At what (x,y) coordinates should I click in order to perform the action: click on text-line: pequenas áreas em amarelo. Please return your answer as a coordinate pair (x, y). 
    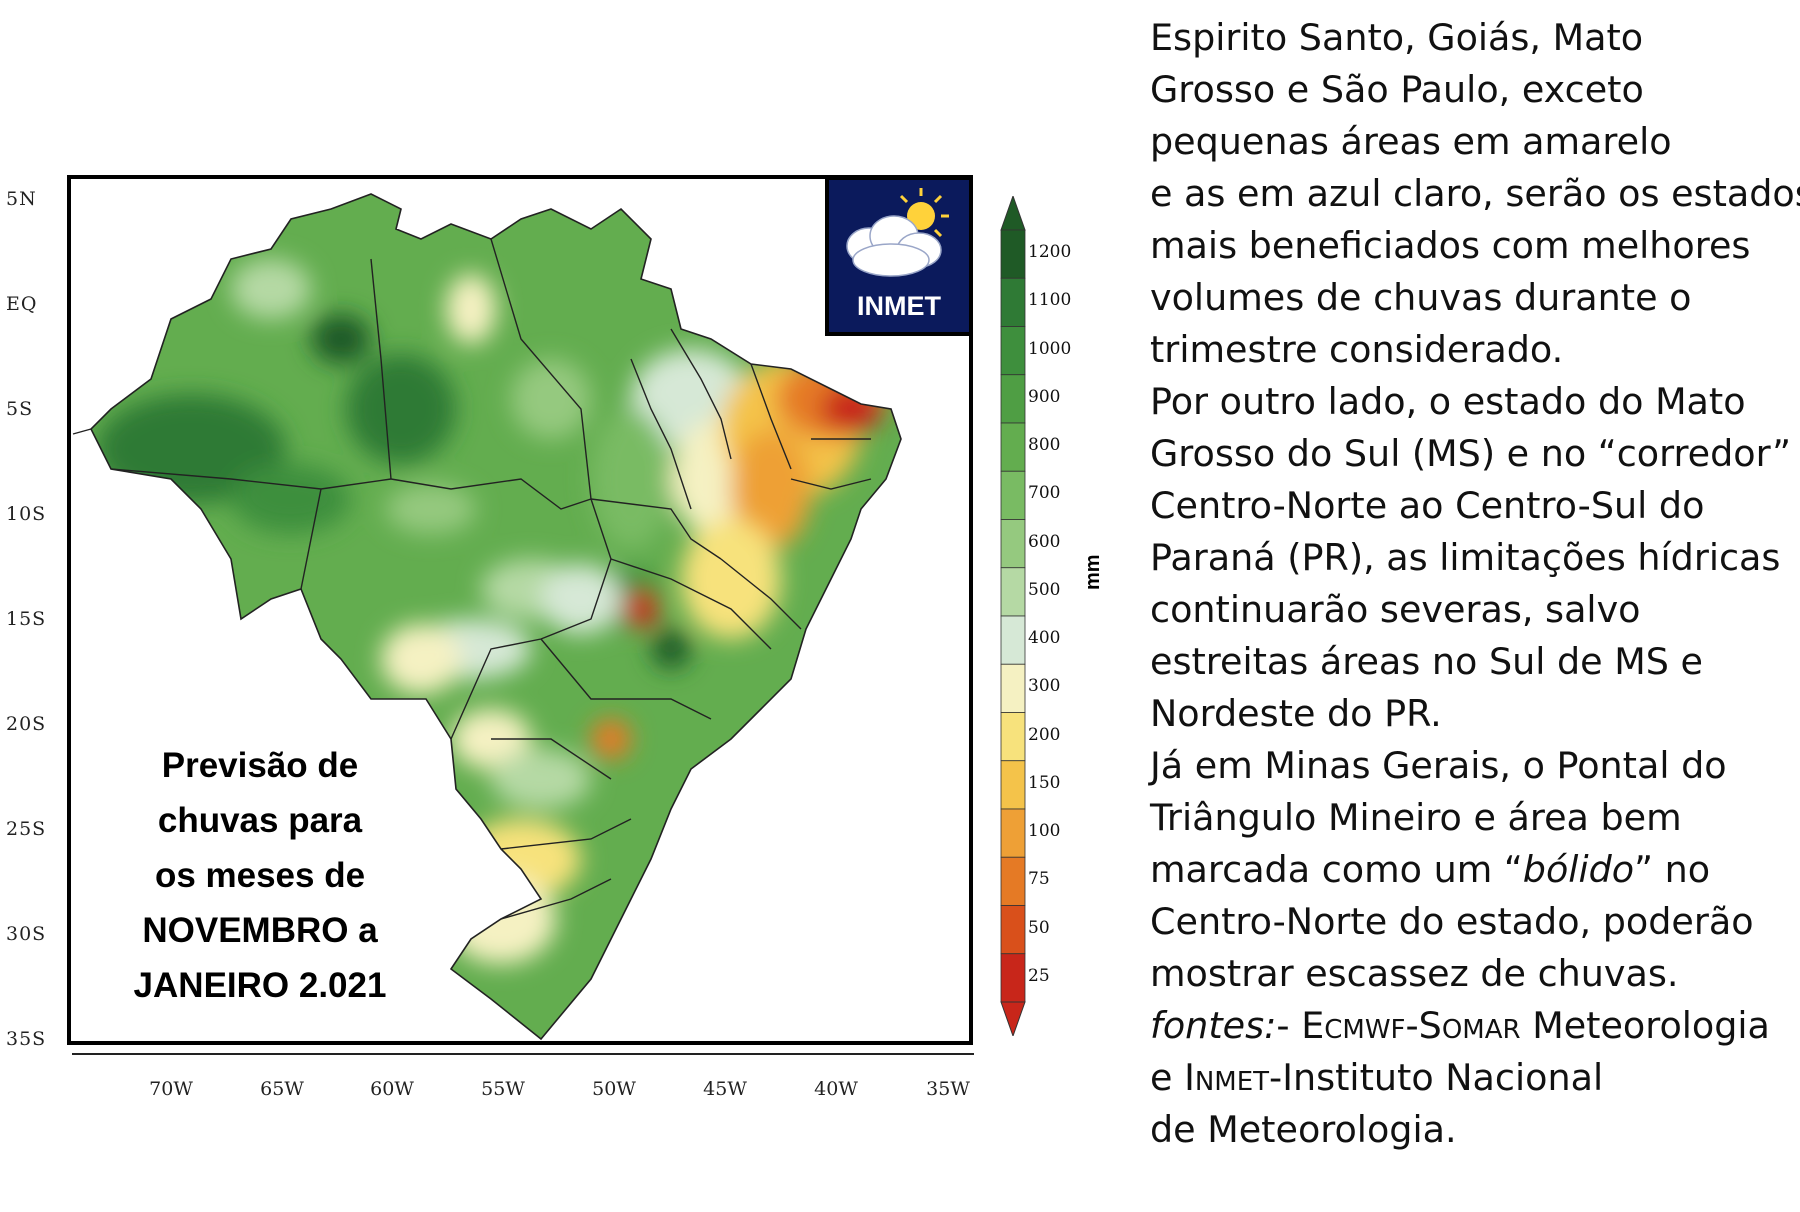
    Looking at the image, I should click on (1411, 141).